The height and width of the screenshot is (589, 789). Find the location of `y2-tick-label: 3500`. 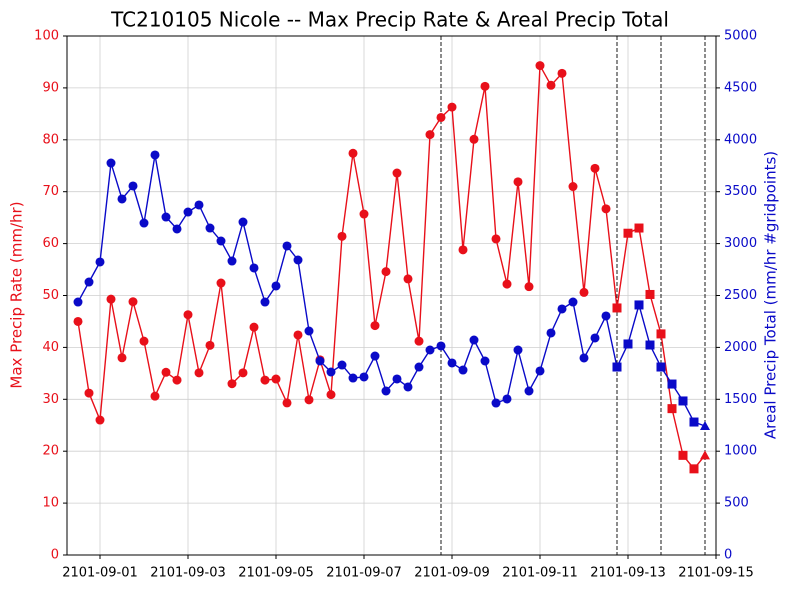

y2-tick-label: 3500 is located at coordinates (740, 191).